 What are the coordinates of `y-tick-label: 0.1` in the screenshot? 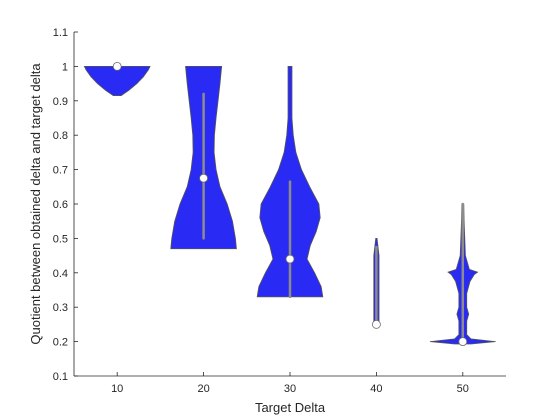 It's located at (60, 377).